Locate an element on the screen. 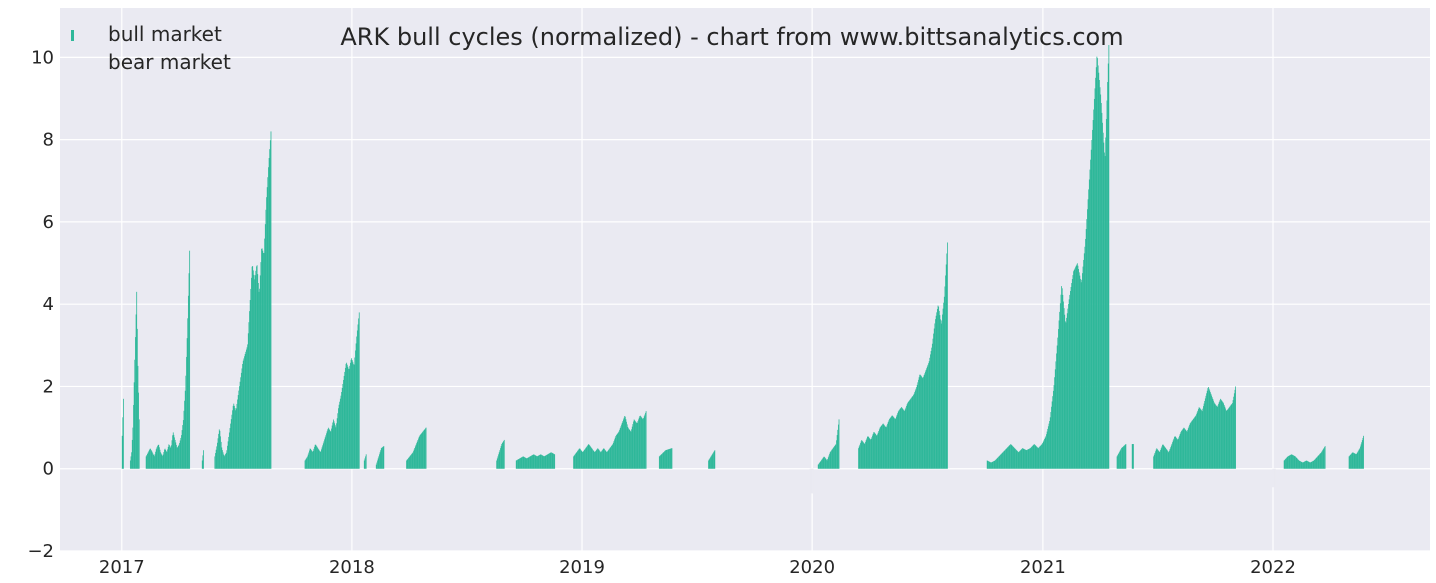 The image size is (1436, 583). x-tick-label: 2019 is located at coordinates (582, 567).